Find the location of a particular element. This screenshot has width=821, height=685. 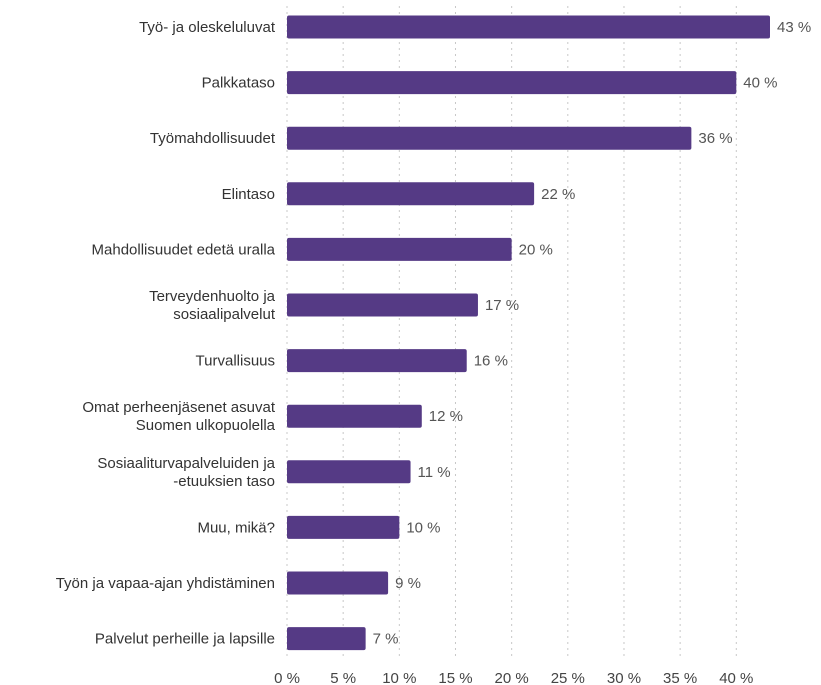

category-label: Terveydenhuolto ja sosiaalipalvelut is located at coordinates (212, 305).